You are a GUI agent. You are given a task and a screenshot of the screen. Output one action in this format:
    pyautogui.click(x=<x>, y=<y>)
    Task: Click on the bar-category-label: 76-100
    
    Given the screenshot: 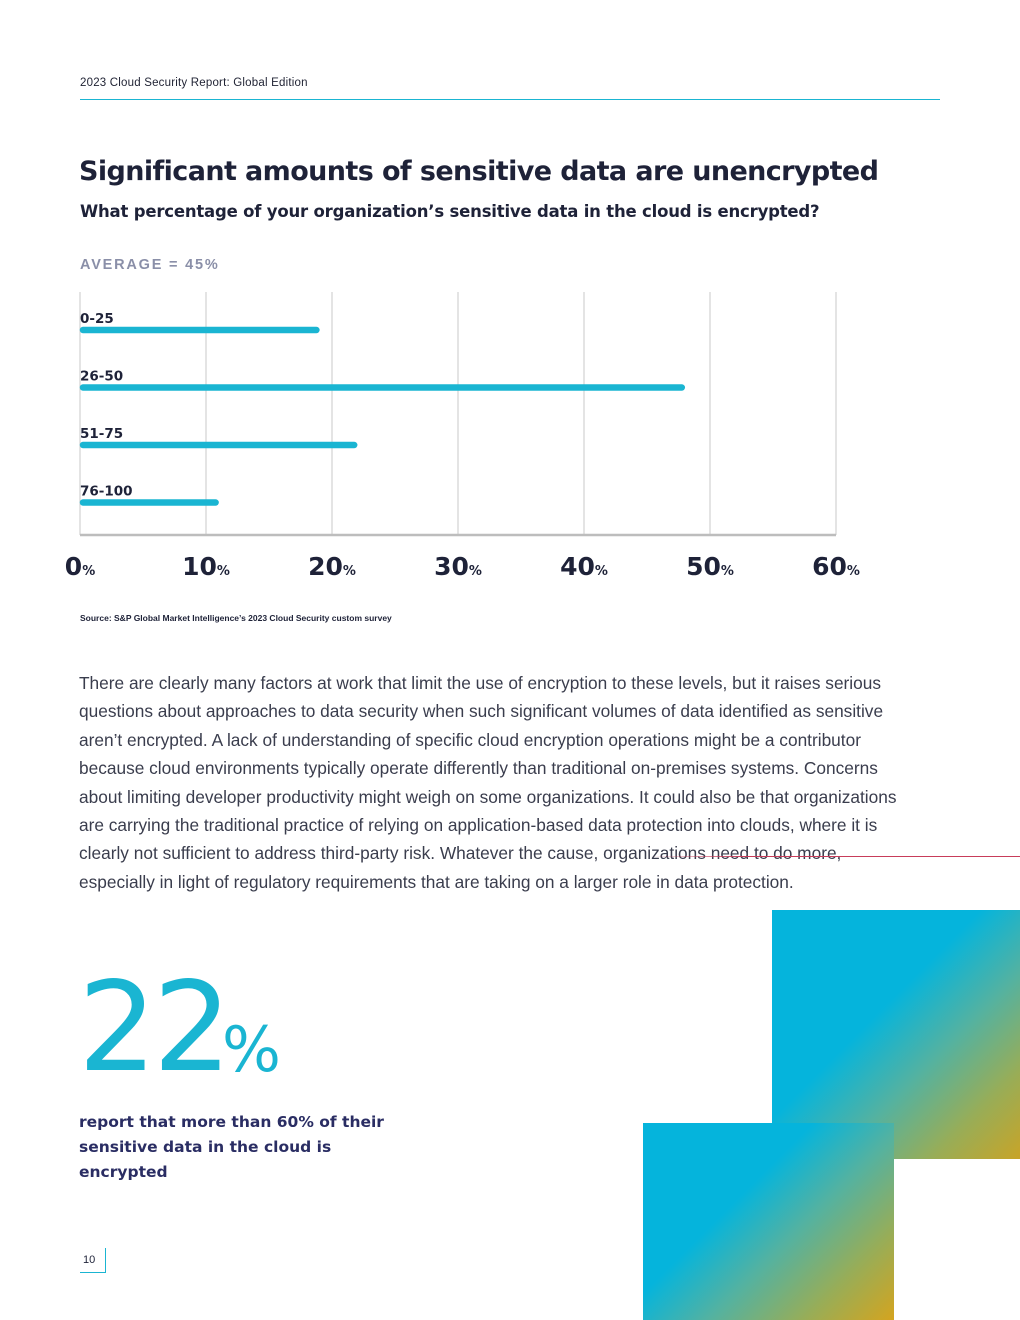 What is the action you would take?
    pyautogui.click(x=106, y=492)
    